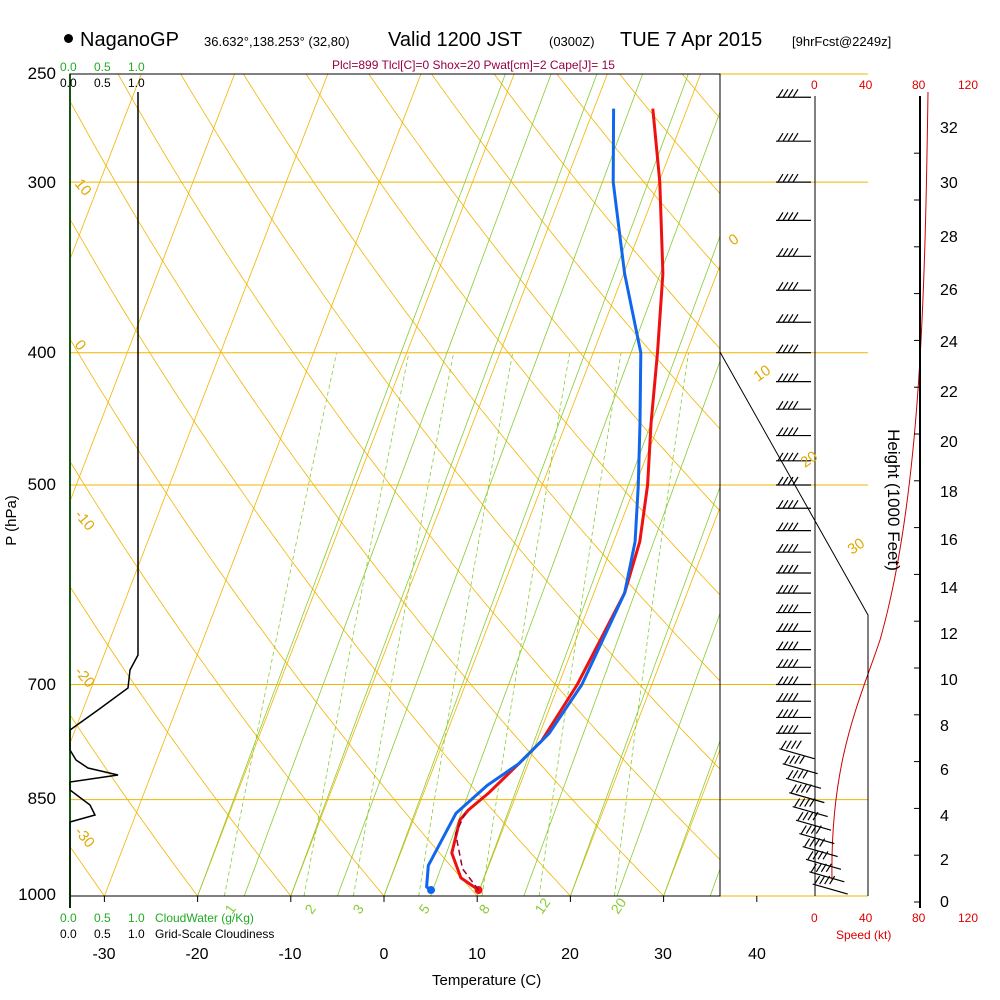 The height and width of the screenshot is (1000, 1000). I want to click on height-tick-label: 18, so click(949, 492).